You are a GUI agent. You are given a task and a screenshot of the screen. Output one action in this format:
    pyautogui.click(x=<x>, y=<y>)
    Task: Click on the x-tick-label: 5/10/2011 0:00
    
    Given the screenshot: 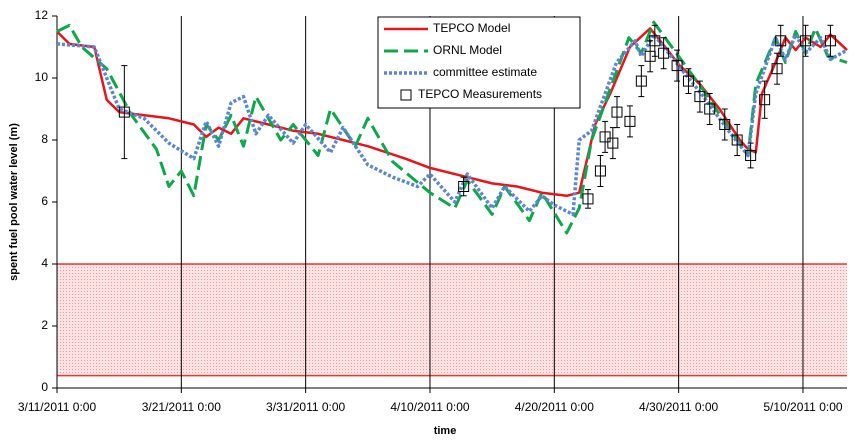 What is the action you would take?
    pyautogui.click(x=803, y=407)
    